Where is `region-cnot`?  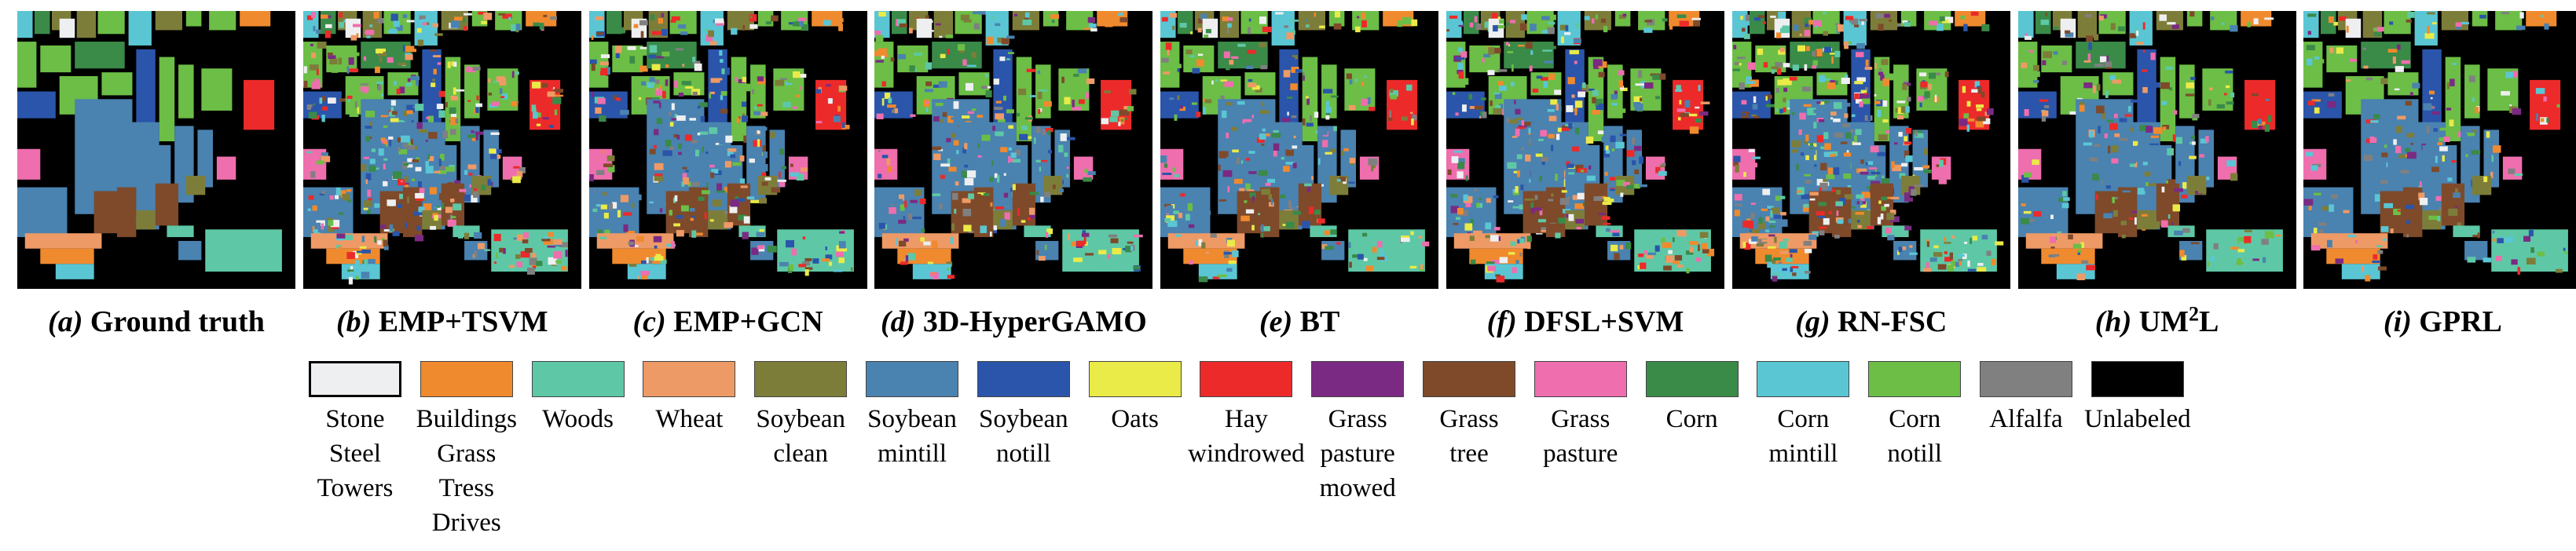 region-cnot is located at coordinates (2167, 99).